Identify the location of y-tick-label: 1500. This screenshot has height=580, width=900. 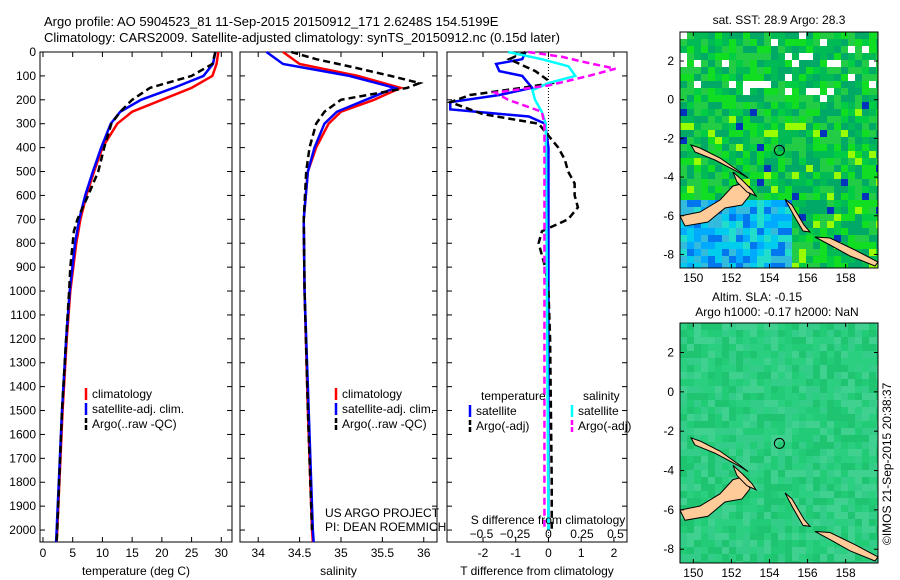
(22, 411).